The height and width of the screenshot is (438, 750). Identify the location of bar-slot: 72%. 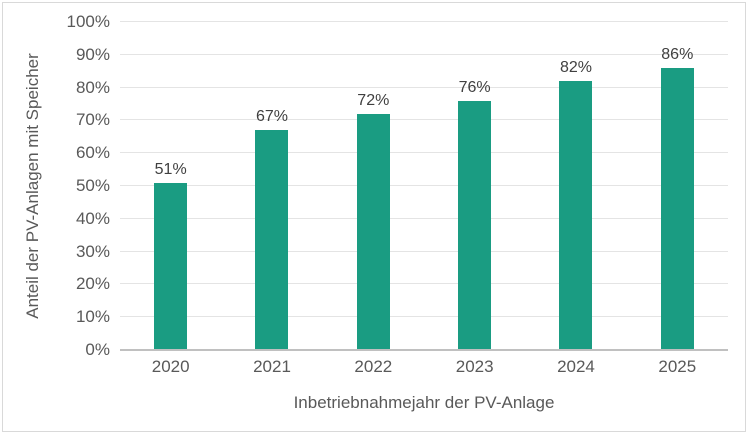
(373, 186).